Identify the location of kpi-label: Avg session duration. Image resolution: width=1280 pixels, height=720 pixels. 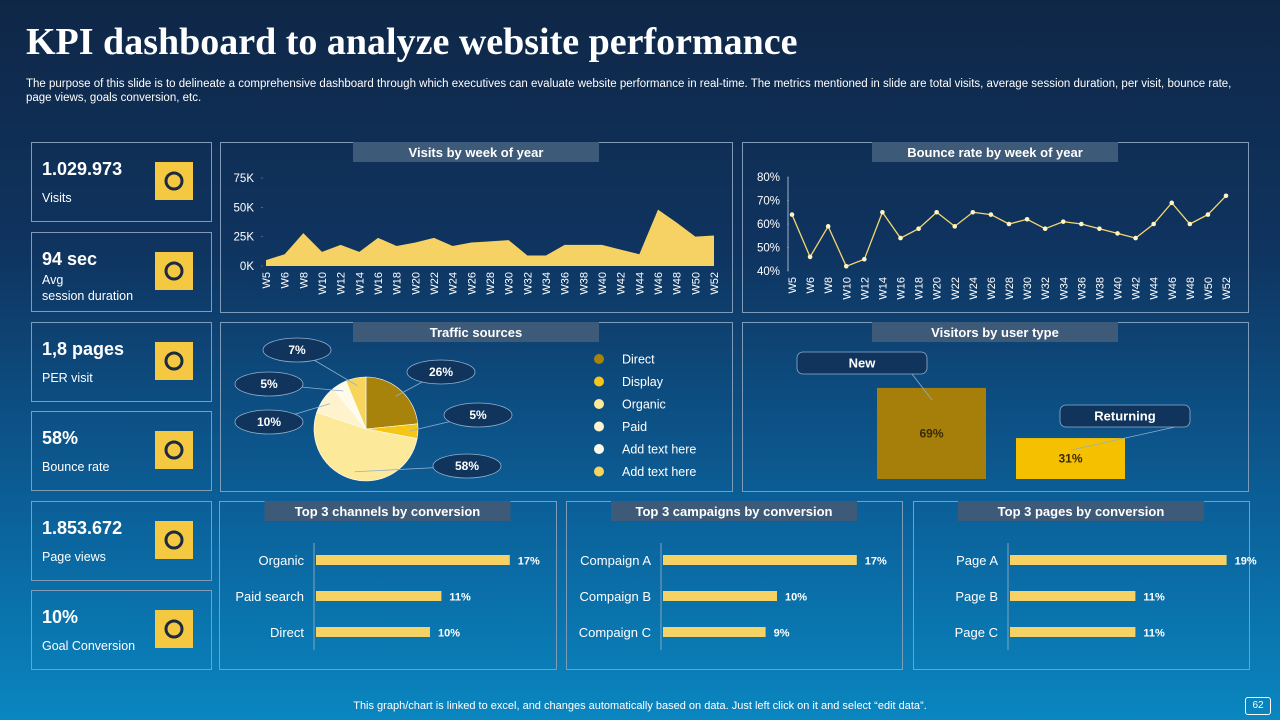
(87, 288).